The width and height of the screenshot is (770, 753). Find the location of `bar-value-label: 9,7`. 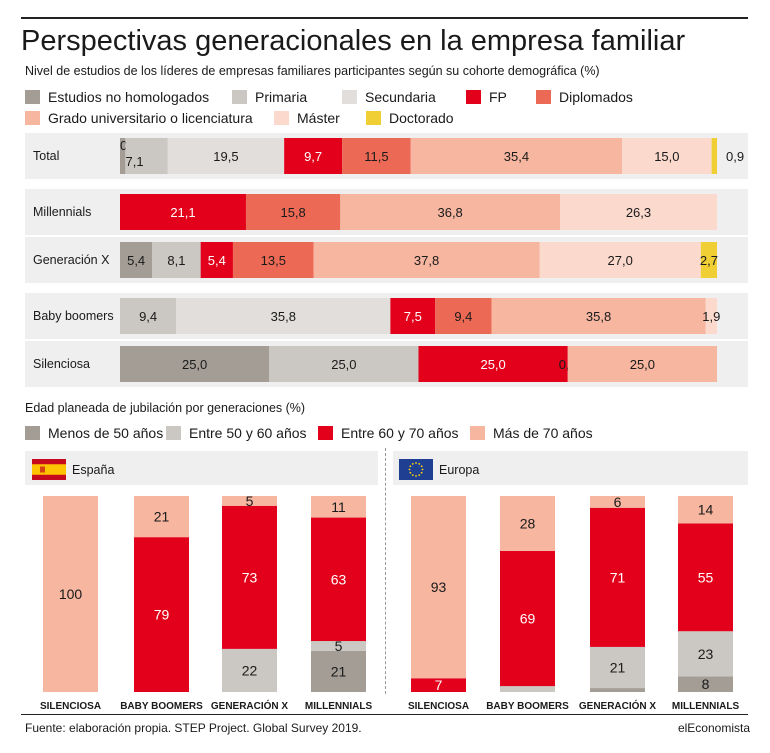

bar-value-label: 9,7 is located at coordinates (313, 156).